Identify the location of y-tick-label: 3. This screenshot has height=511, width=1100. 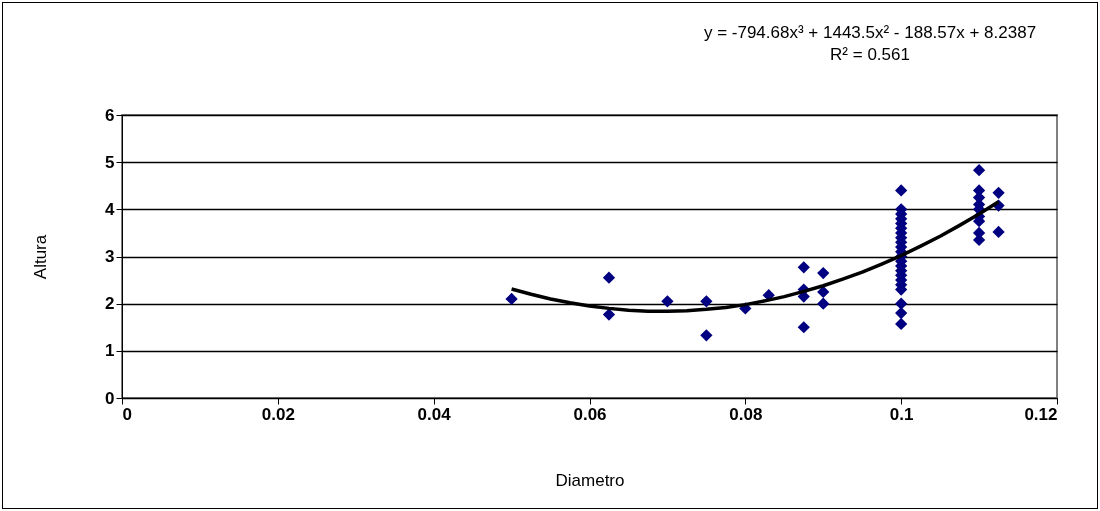
(110, 256).